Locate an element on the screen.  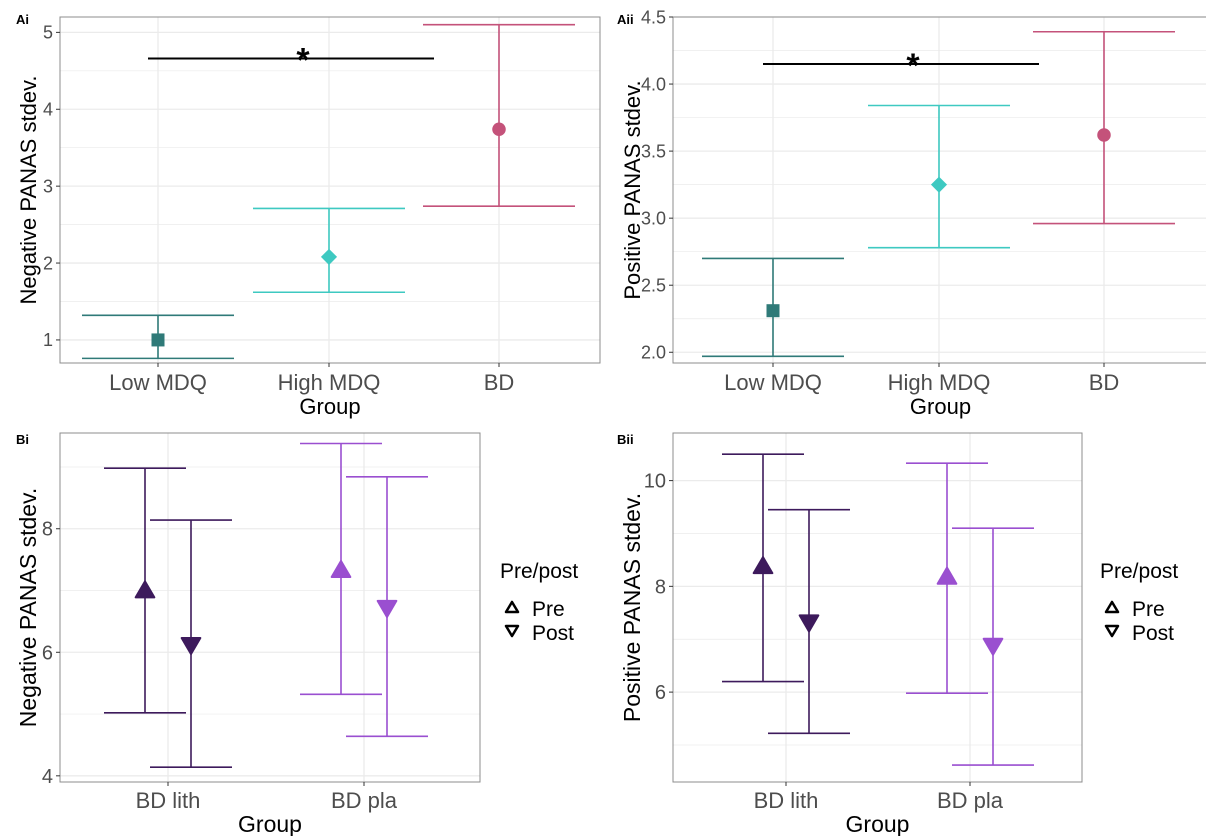
y-tick-label: 5 is located at coordinates (48, 33).